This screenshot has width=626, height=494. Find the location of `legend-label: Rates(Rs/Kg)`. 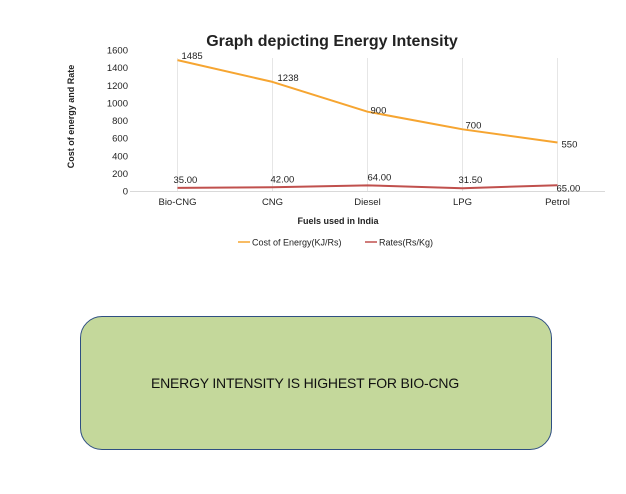

legend-label: Rates(Rs/Kg) is located at coordinates (406, 243).